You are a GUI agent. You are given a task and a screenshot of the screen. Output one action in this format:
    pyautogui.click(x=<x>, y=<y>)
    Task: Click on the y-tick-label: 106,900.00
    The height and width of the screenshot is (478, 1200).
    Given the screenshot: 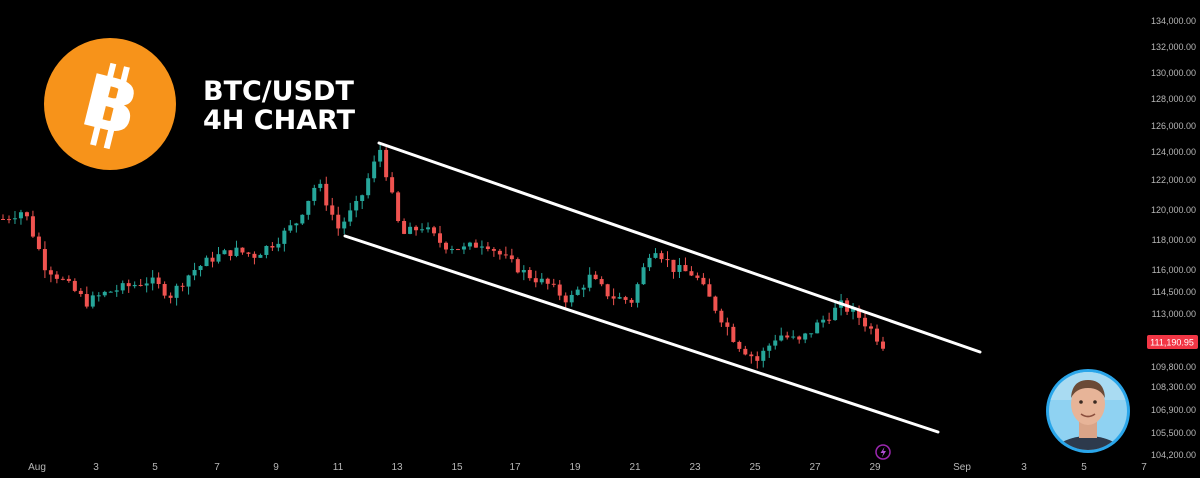 What is the action you would take?
    pyautogui.click(x=1173, y=410)
    